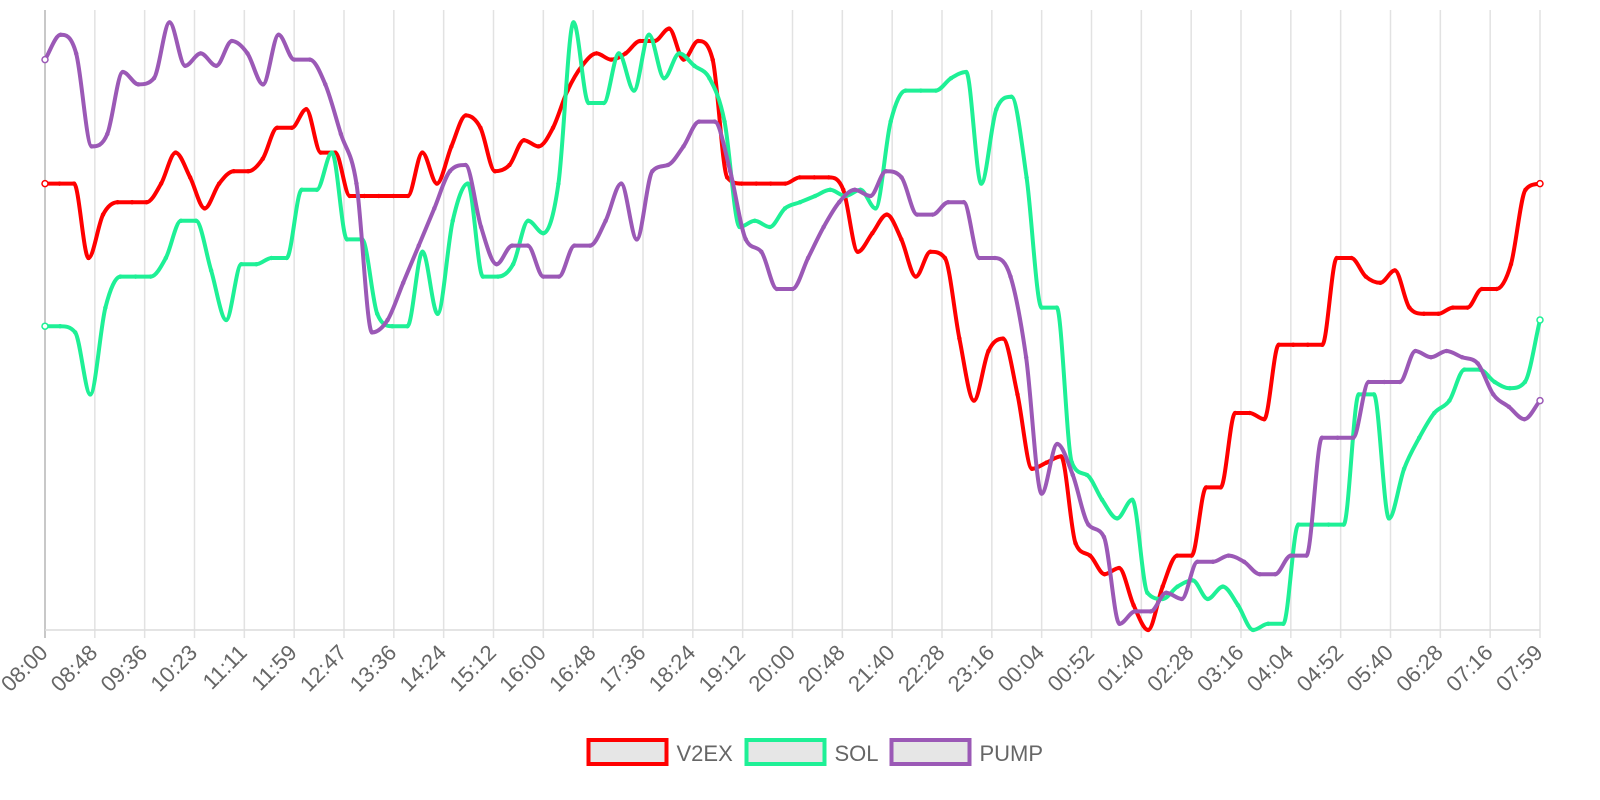  I want to click on x-tick-label: 00:04, so click(1021, 668).